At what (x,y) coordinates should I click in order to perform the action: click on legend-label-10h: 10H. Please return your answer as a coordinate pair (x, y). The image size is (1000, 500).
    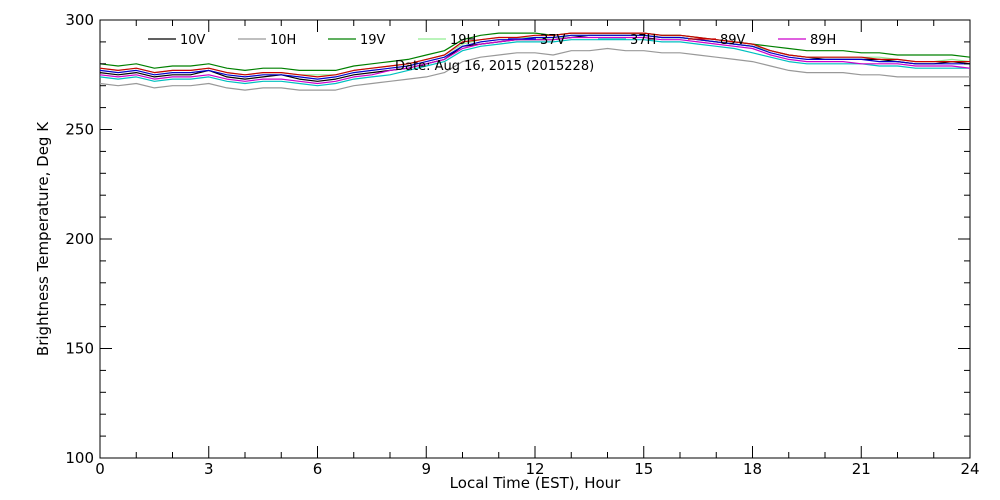
    Looking at the image, I should click on (283, 40).